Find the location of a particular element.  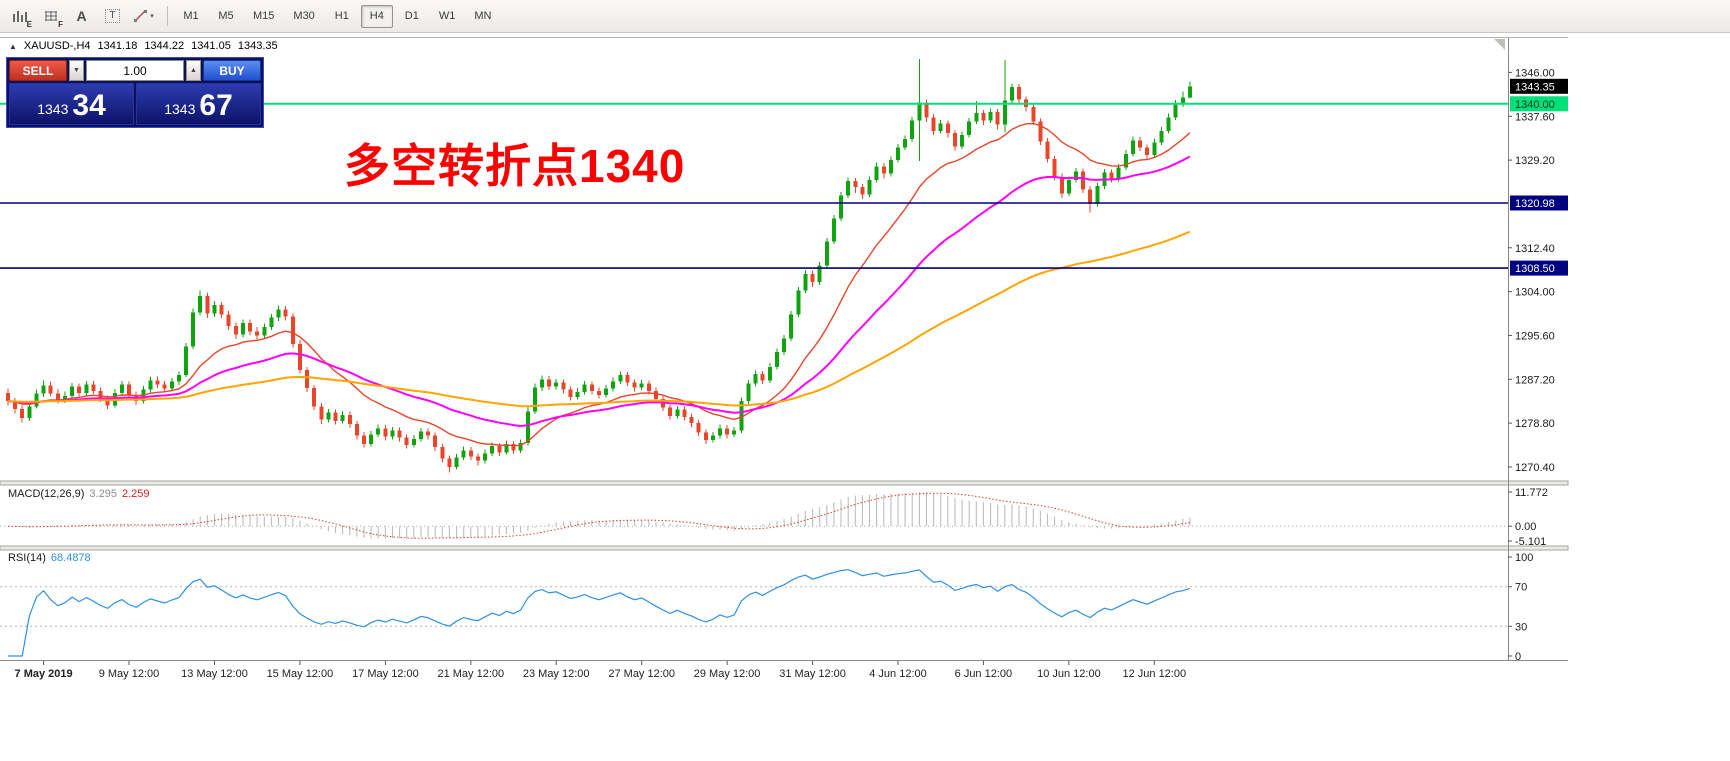

price-tag-1320.98 is located at coordinates (1539, 203).